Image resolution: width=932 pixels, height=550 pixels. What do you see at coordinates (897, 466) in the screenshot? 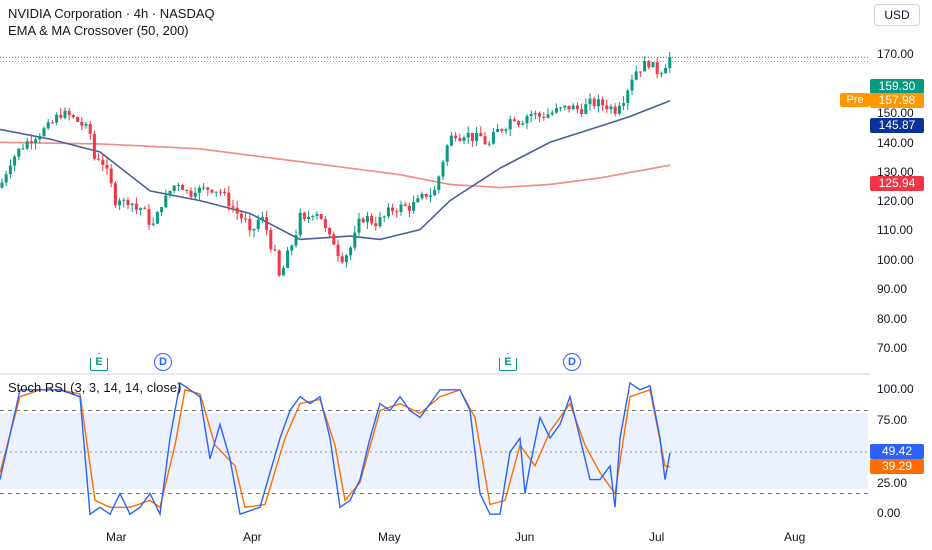
I see `rsi-d-label: 39.29` at bounding box center [897, 466].